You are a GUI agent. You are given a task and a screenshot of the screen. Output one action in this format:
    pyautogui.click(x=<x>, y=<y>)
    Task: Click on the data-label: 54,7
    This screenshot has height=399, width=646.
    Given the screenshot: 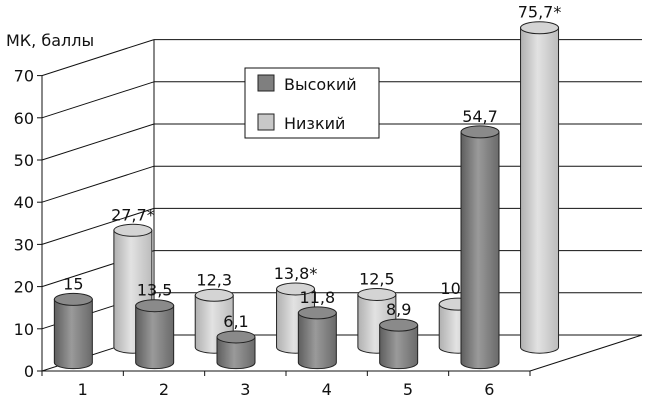 What is the action you would take?
    pyautogui.click(x=480, y=116)
    